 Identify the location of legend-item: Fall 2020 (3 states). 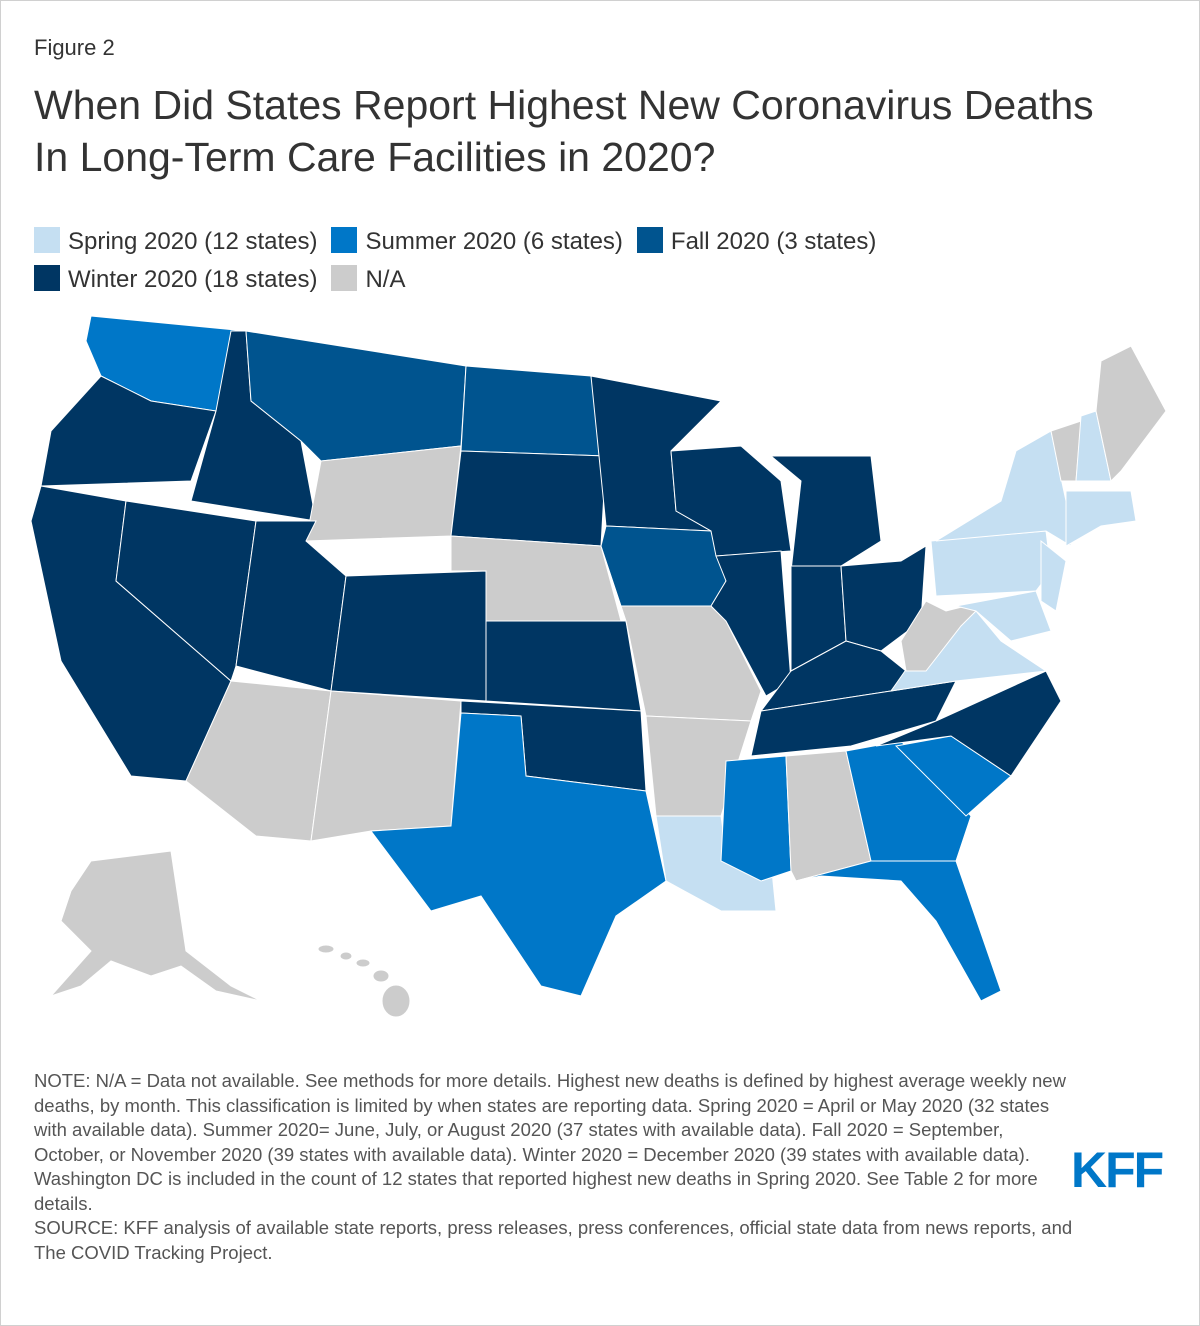
(756, 242).